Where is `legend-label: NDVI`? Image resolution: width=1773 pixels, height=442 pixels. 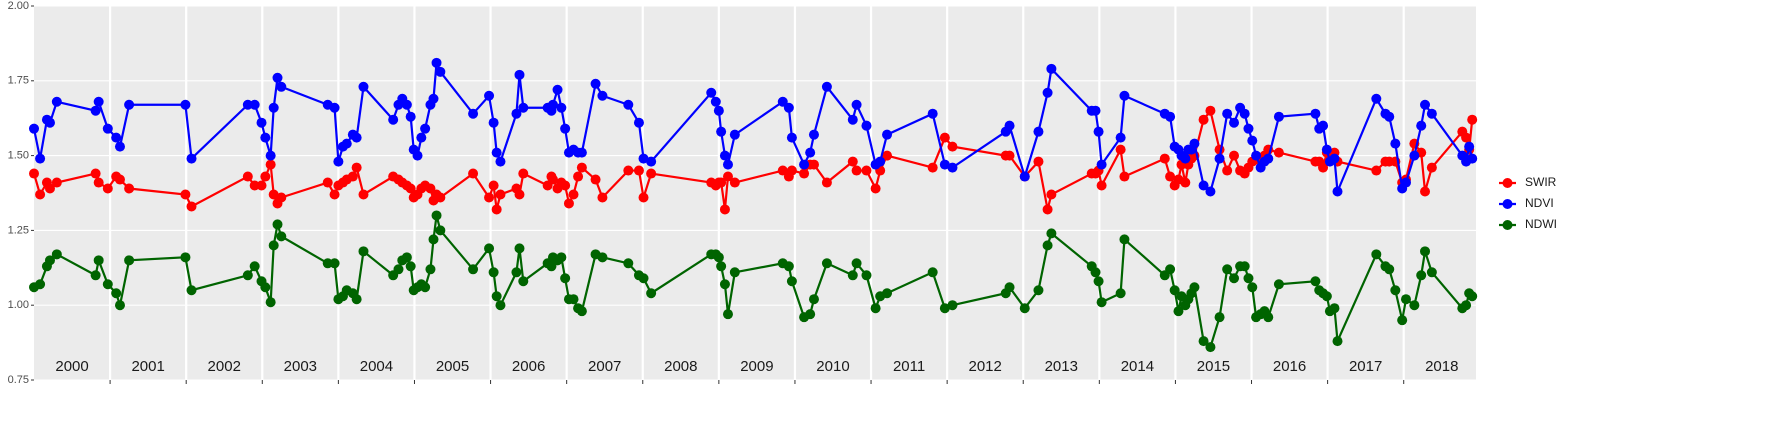
legend-label: NDVI is located at coordinates (1539, 203).